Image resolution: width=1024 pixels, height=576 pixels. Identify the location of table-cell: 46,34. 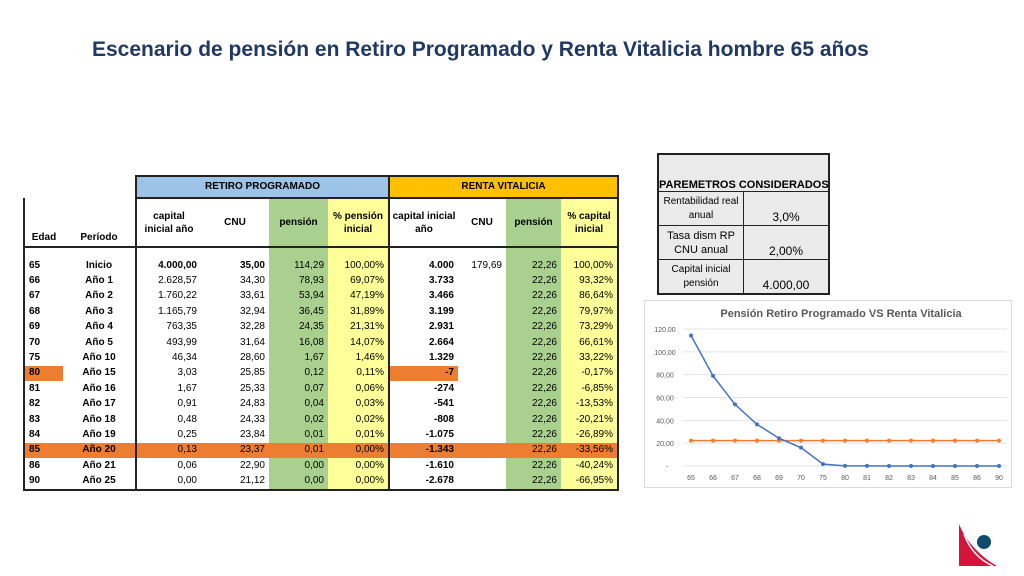
(184, 358).